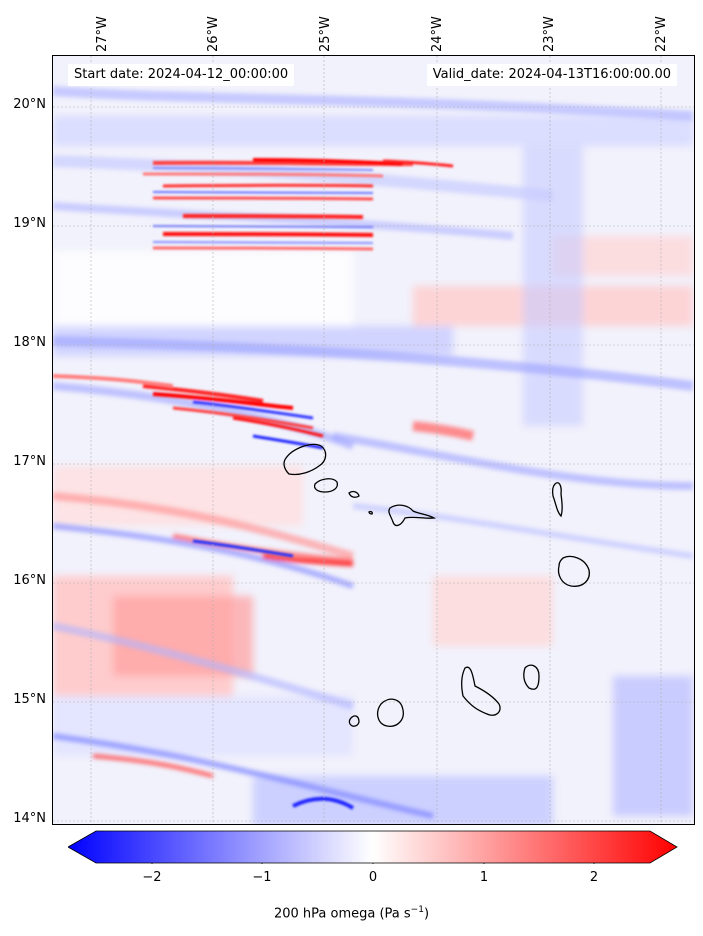  What do you see at coordinates (557, 500) in the screenshot?
I see `island-sal` at bounding box center [557, 500].